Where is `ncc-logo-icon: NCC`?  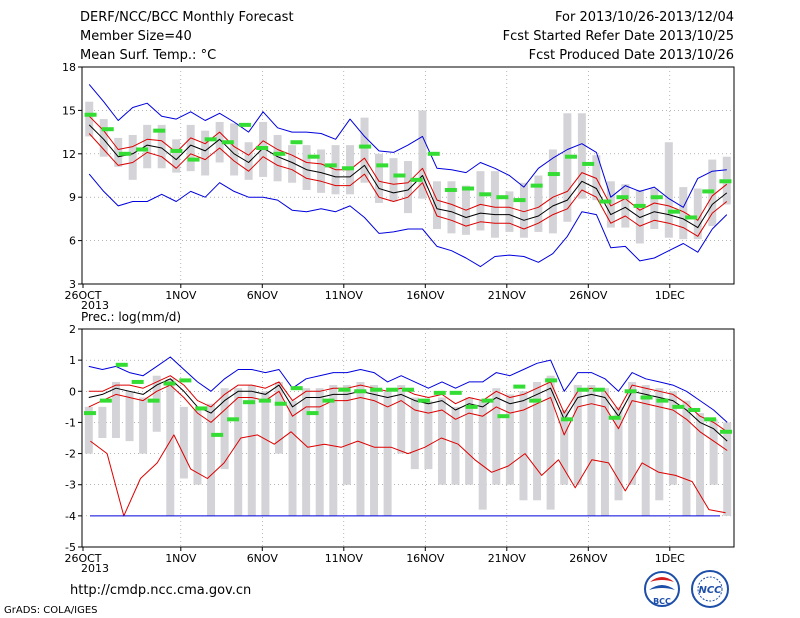 ncc-logo-icon: NCC is located at coordinates (710, 589).